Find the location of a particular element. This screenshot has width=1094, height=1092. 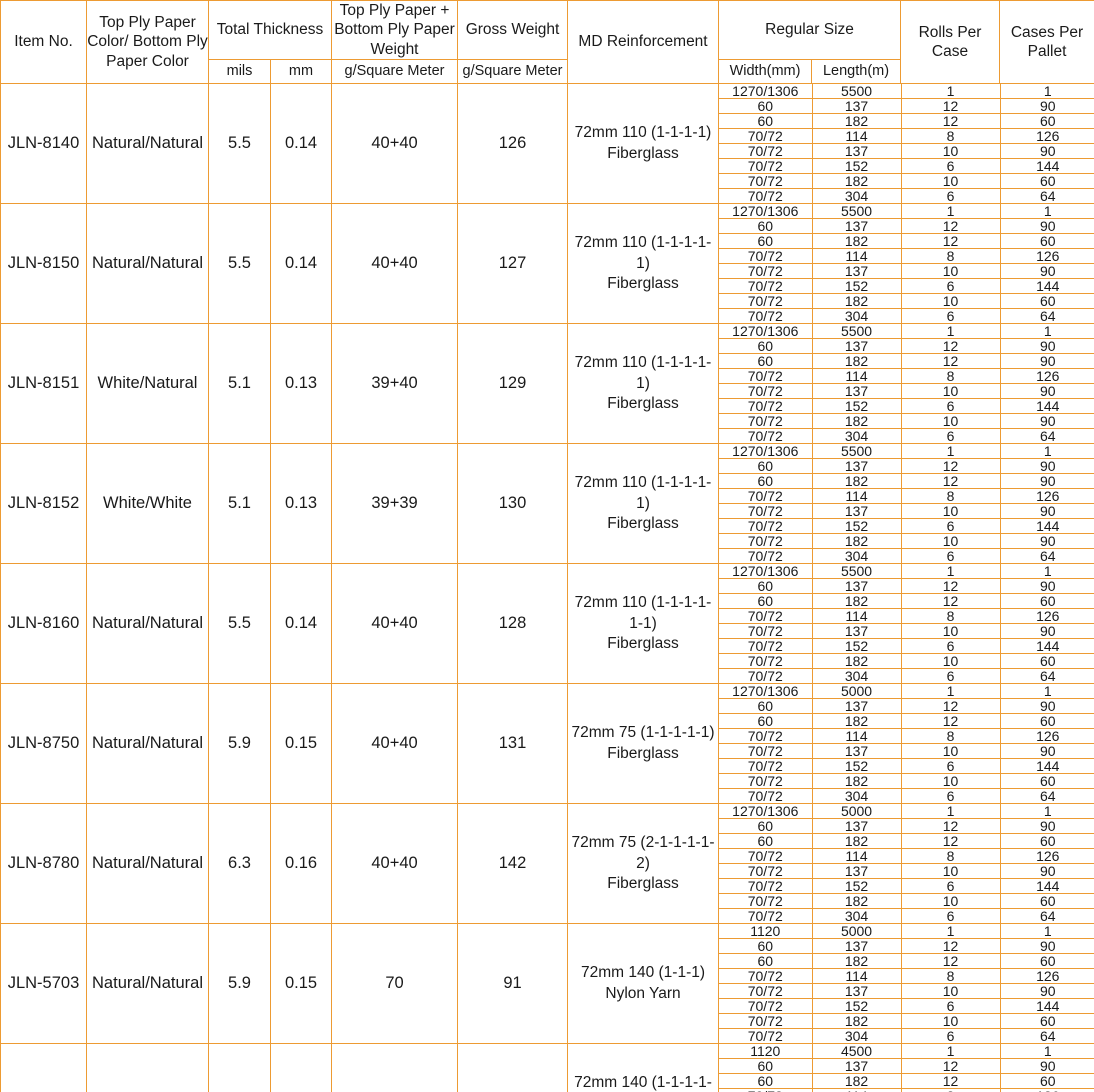

size-row: 70/72 182 10 60 is located at coordinates (906, 181).